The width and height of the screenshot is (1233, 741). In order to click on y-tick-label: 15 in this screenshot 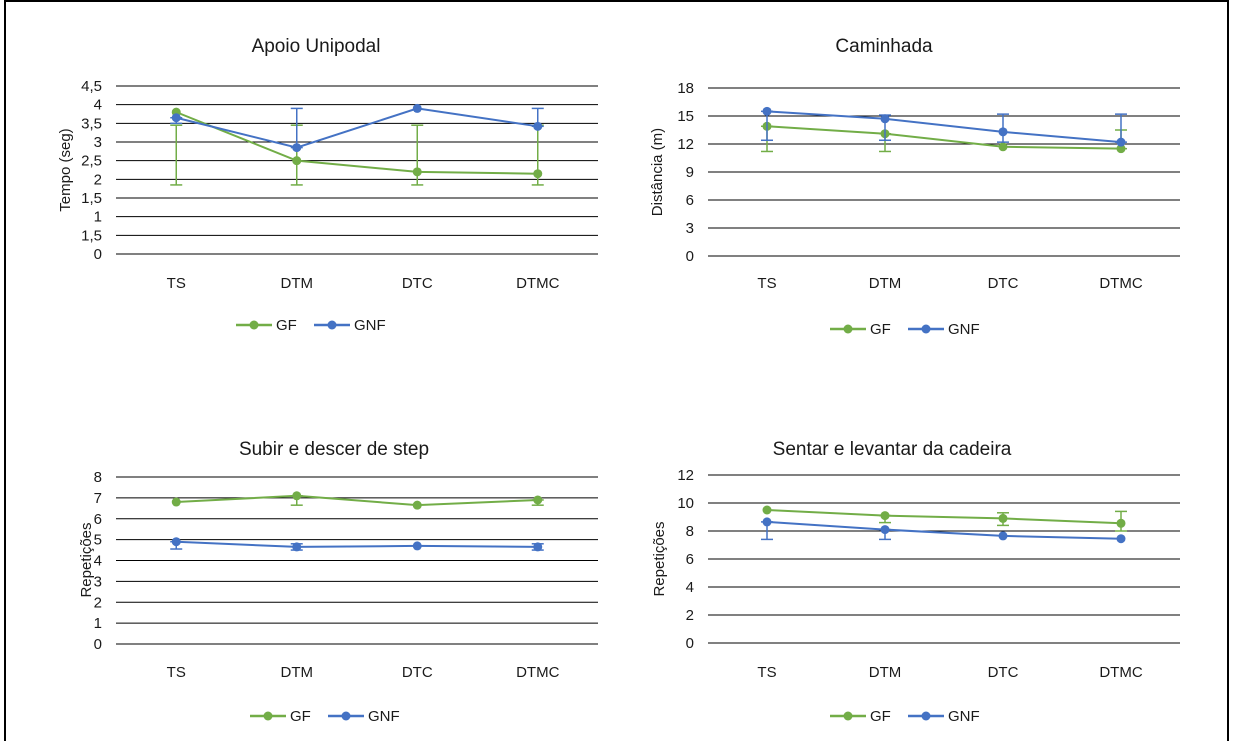, I will do `click(685, 116)`.